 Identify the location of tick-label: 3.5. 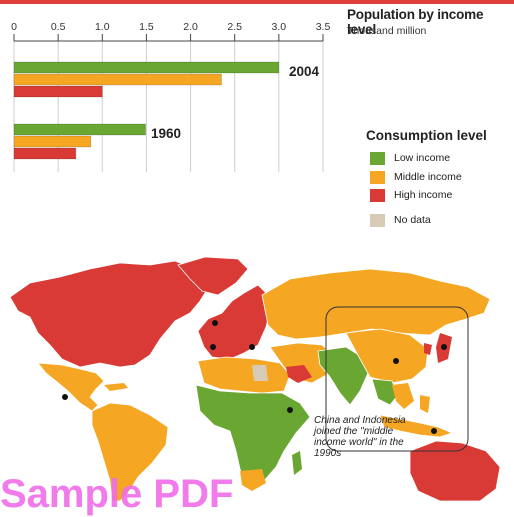
(323, 27).